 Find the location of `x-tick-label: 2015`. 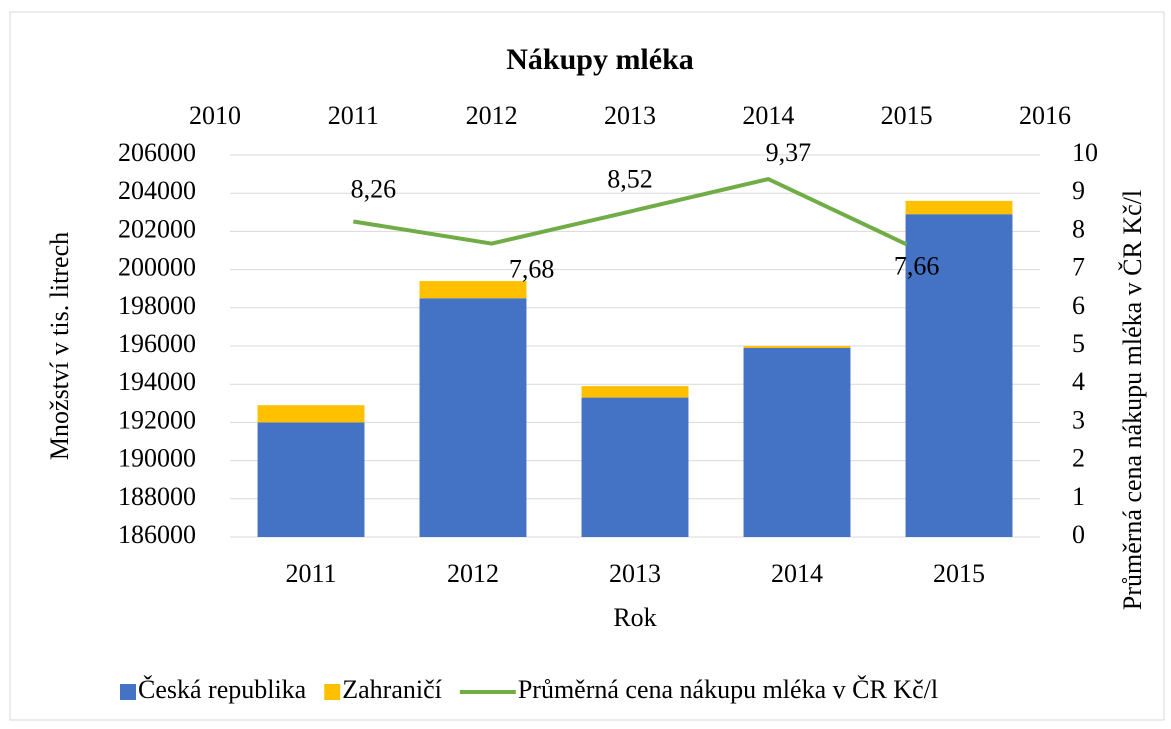

x-tick-label: 2015 is located at coordinates (959, 573).